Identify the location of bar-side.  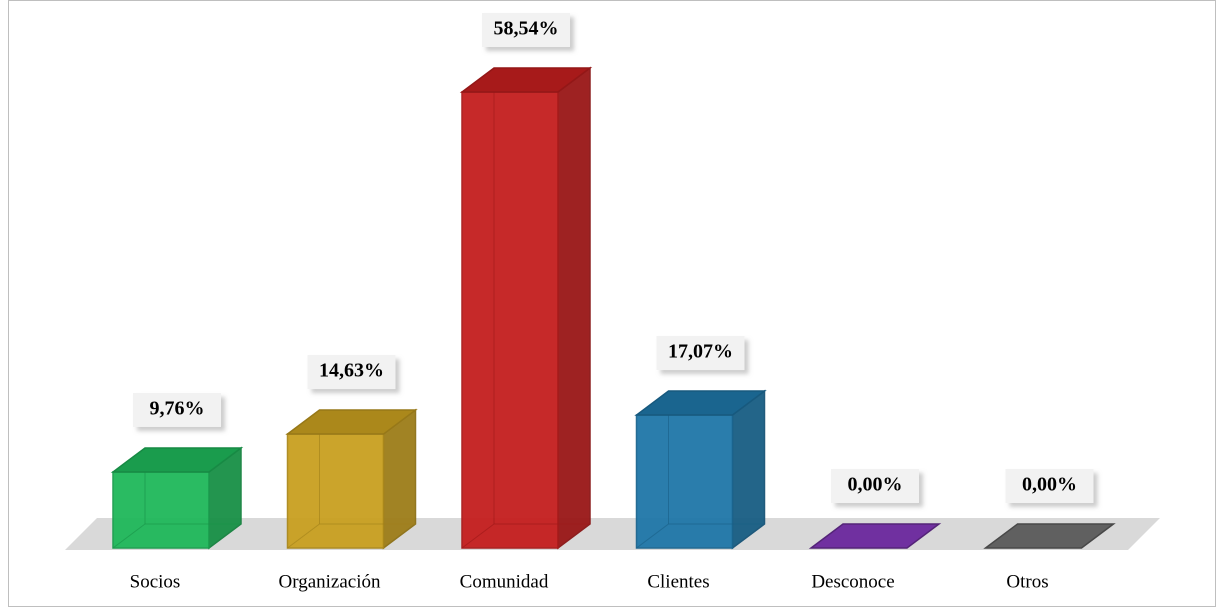
(574, 308).